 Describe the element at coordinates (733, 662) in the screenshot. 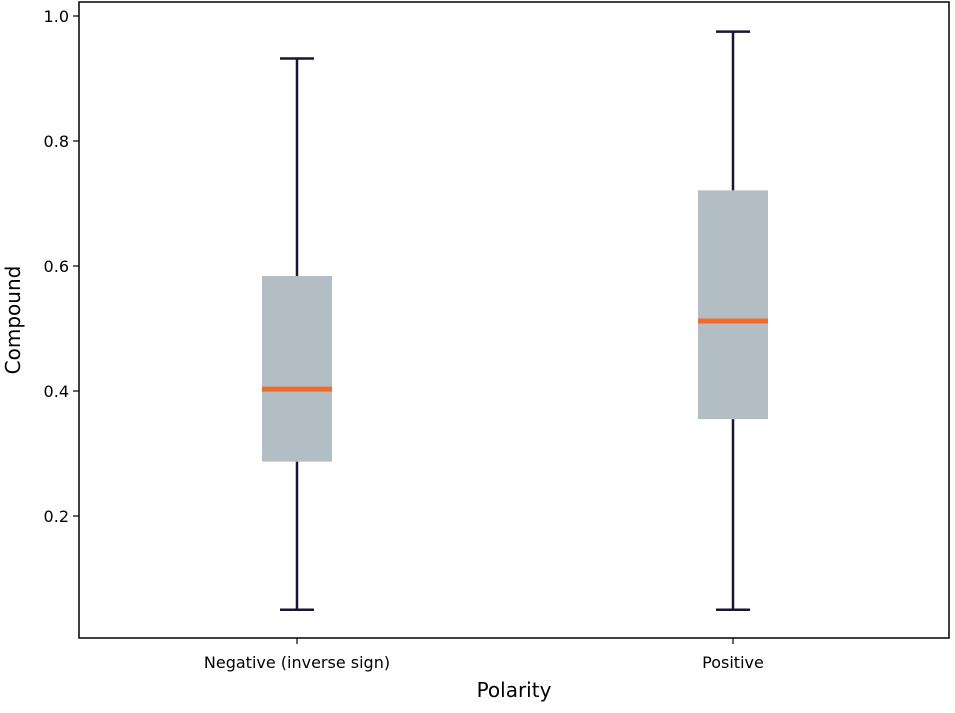

I see `x-tick-label: Positive` at that location.